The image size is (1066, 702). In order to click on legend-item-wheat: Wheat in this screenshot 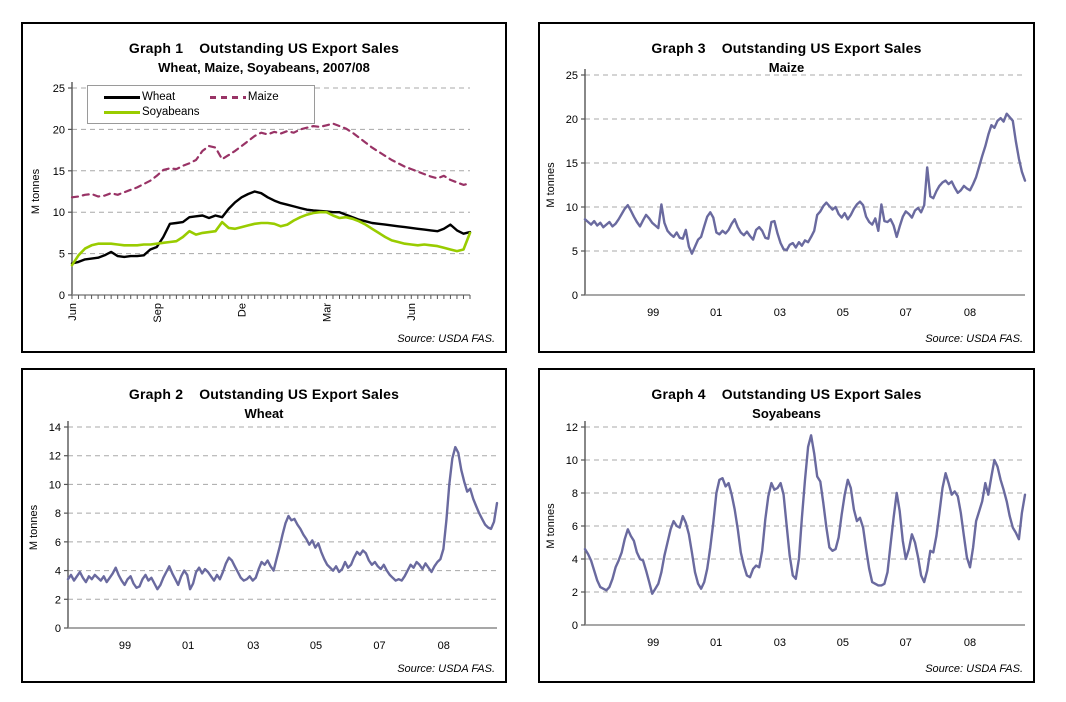, I will do `click(157, 97)`.